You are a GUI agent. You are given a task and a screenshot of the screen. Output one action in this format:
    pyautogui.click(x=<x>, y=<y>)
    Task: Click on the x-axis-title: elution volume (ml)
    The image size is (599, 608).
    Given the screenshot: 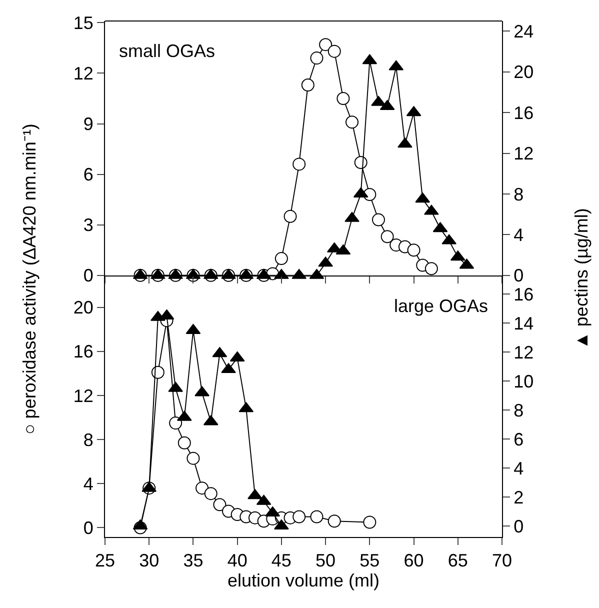 What is the action you would take?
    pyautogui.click(x=303, y=580)
    